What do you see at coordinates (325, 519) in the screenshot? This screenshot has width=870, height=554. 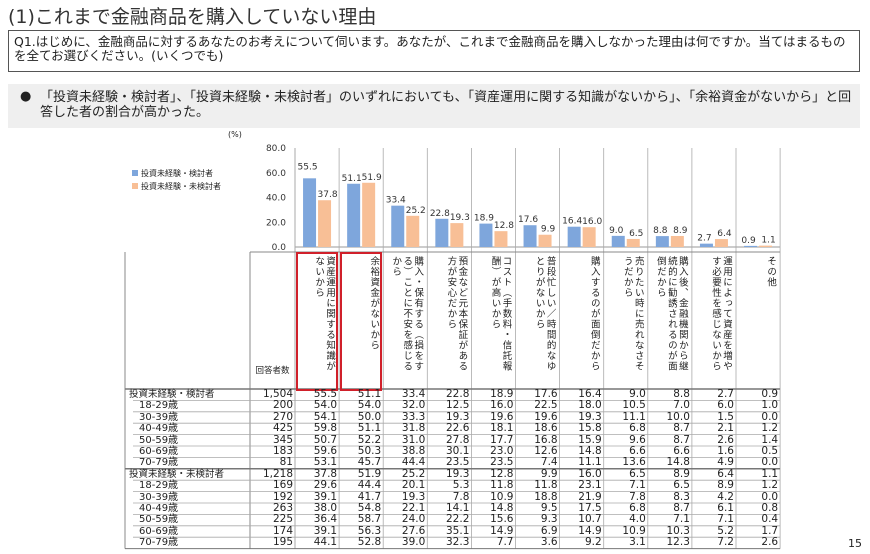 I see `table-cell: 36.4` at bounding box center [325, 519].